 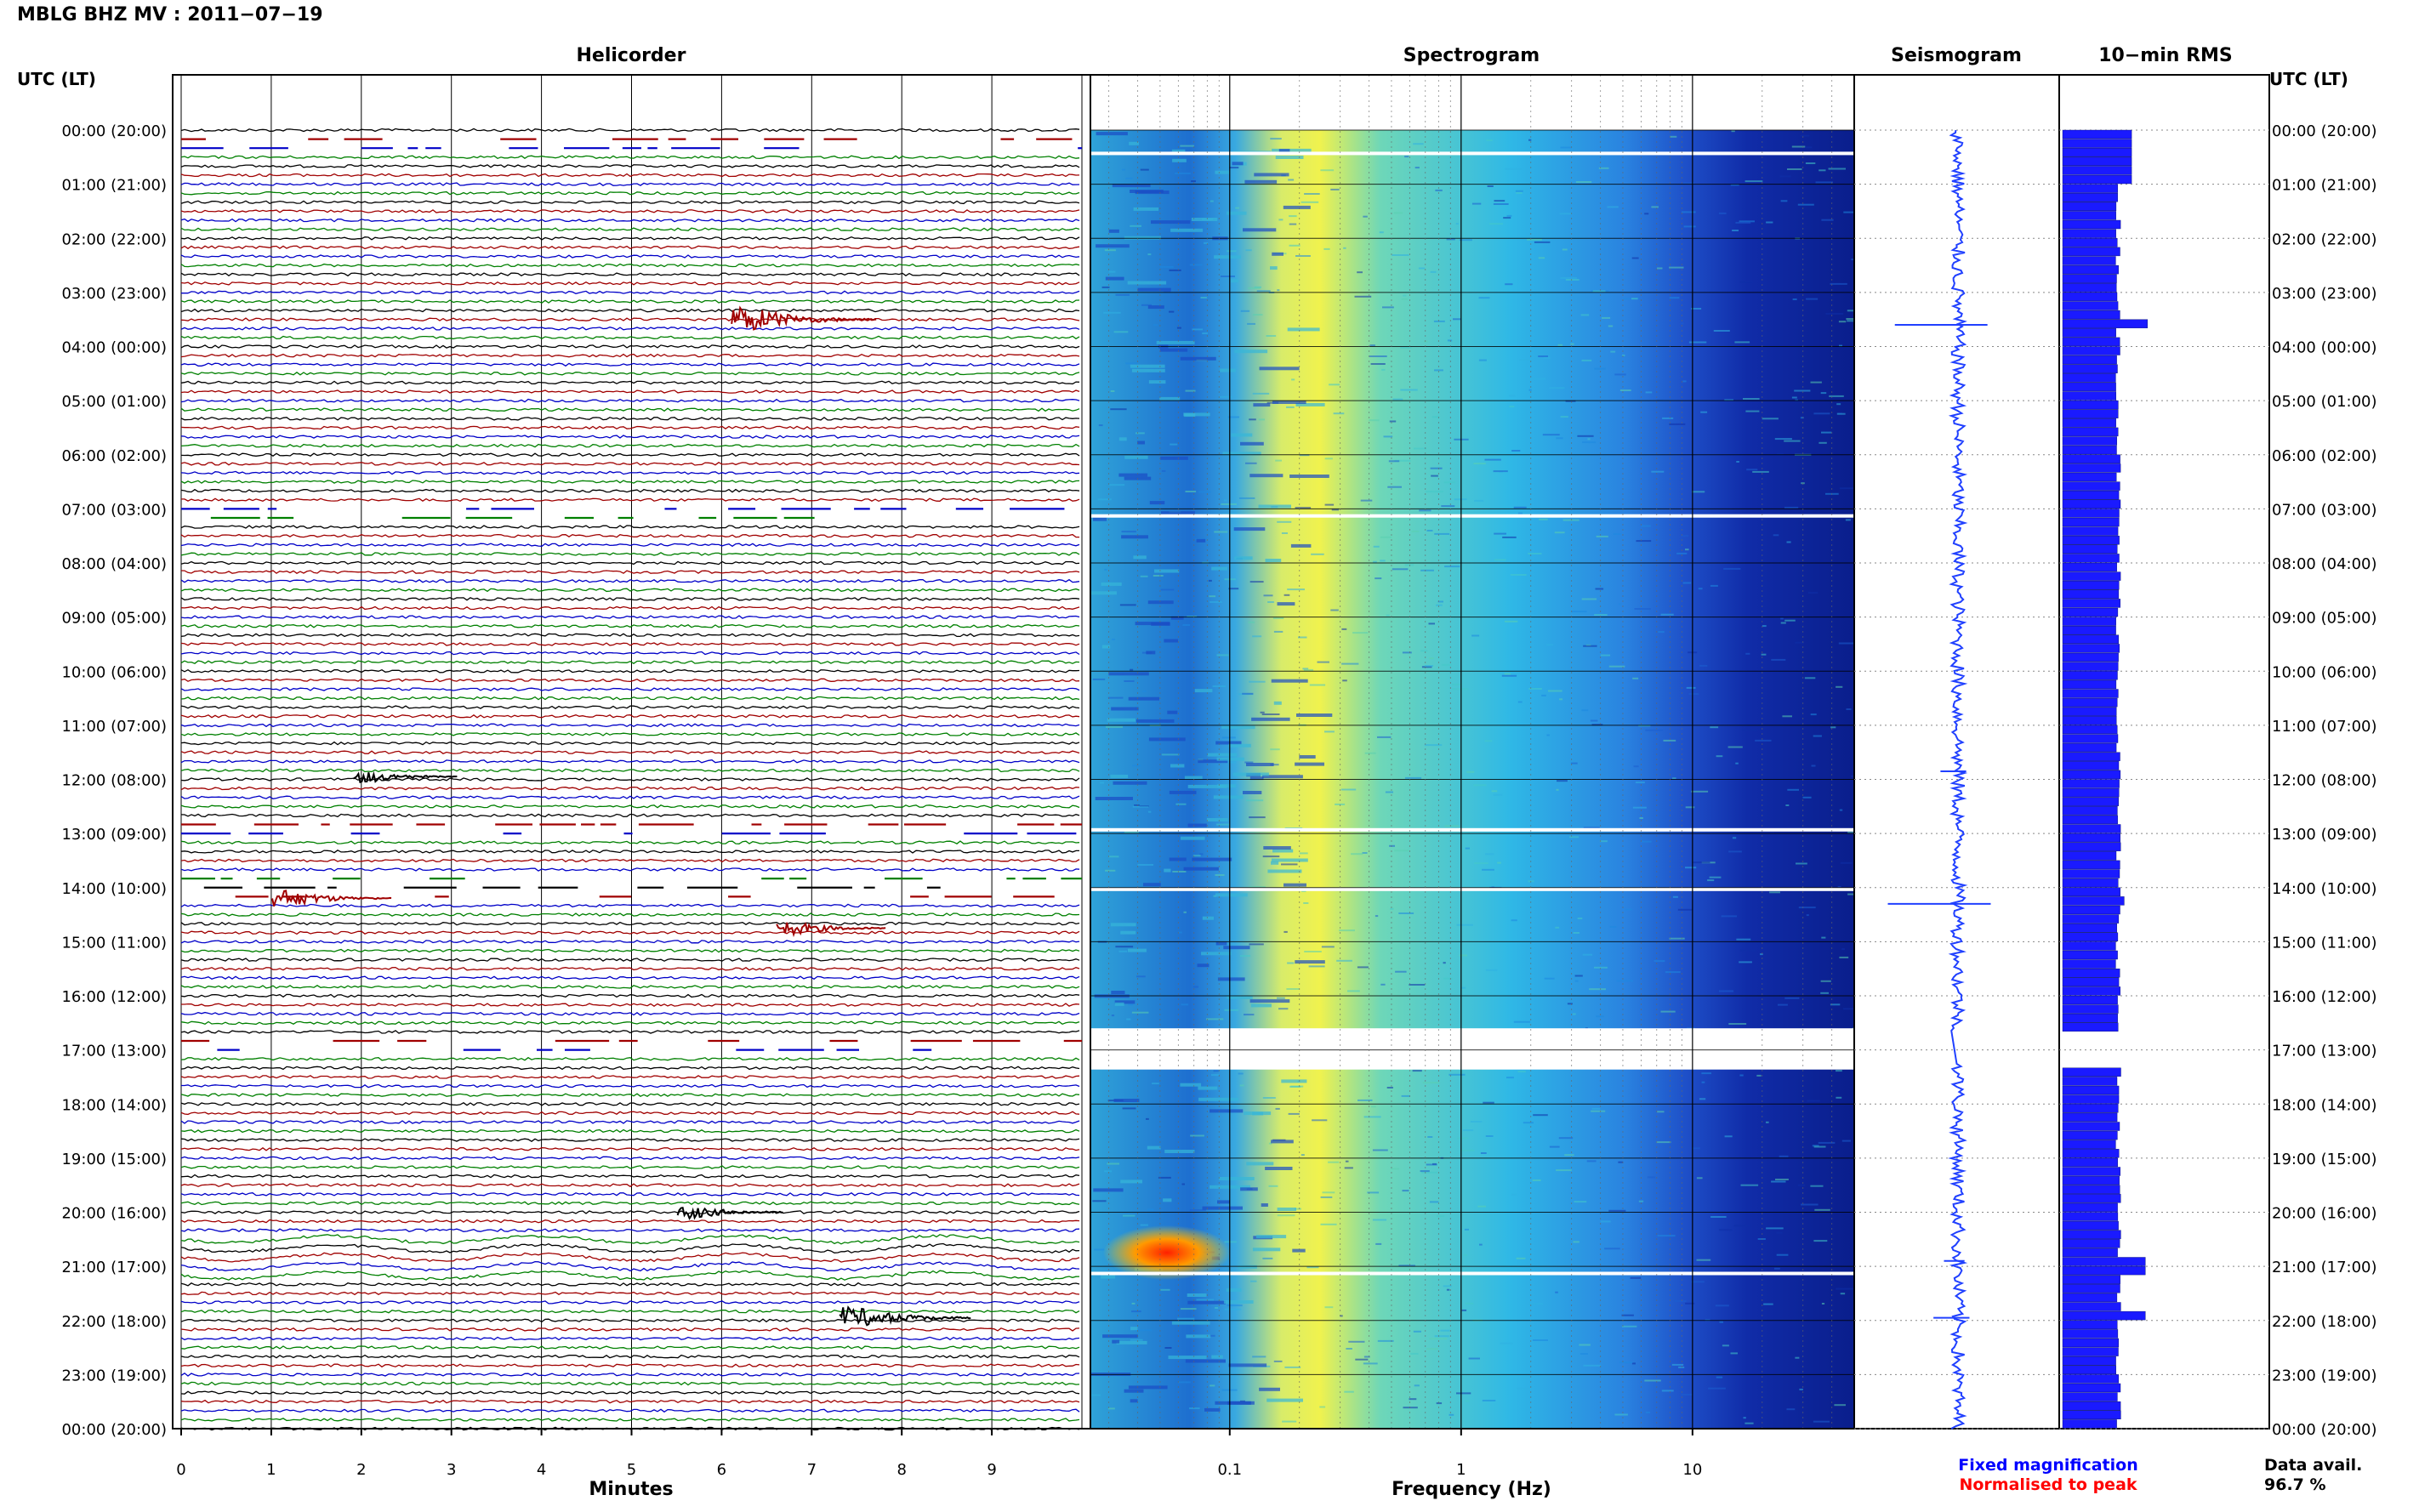 I want to click on hour-label-right: 20:00 (16:00), so click(x=2324, y=1214).